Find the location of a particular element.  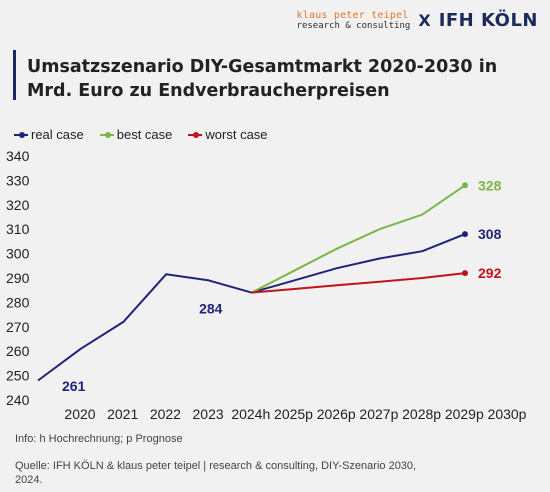

x-tick-label: 2026p is located at coordinates (336, 414).